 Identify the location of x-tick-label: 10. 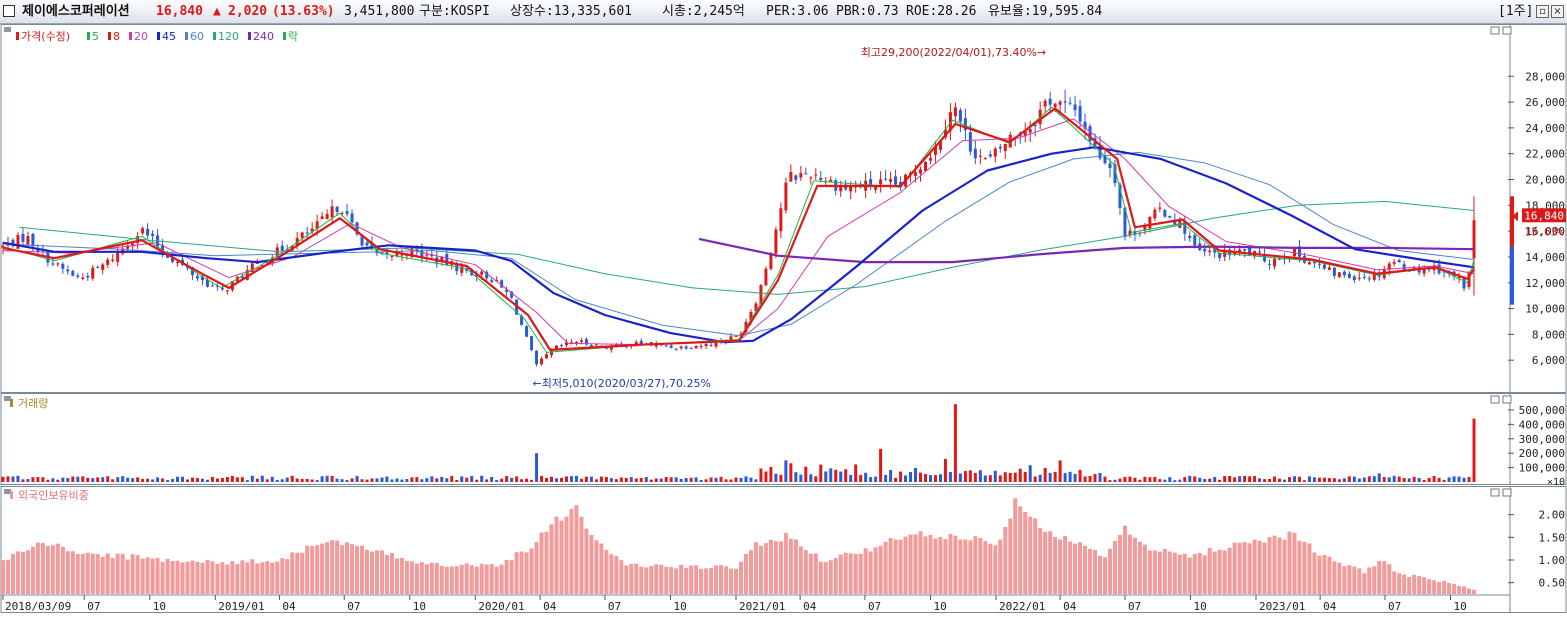
(1459, 606).